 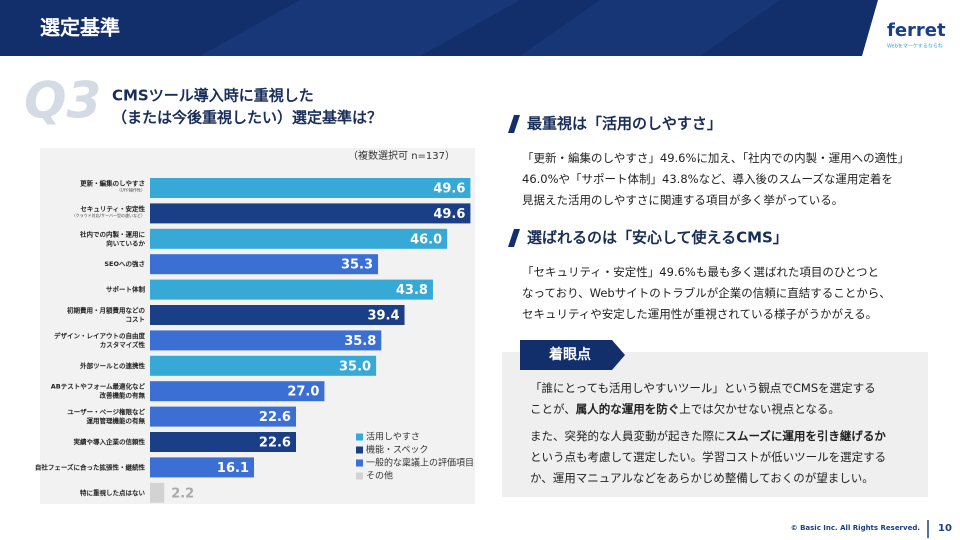 What do you see at coordinates (355, 366) in the screenshot?
I see `value-label: 35.0` at bounding box center [355, 366].